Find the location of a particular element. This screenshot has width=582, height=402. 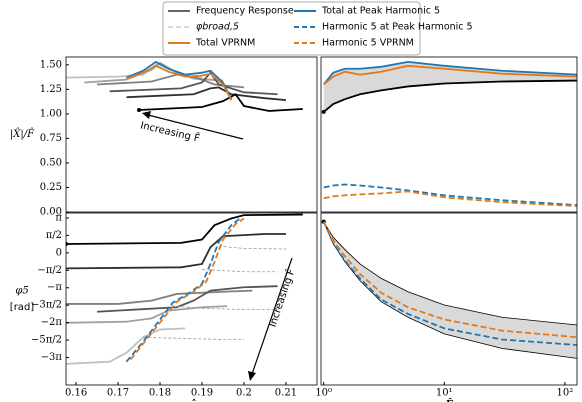

x-tick-label: 10⁰ is located at coordinates (323, 393).